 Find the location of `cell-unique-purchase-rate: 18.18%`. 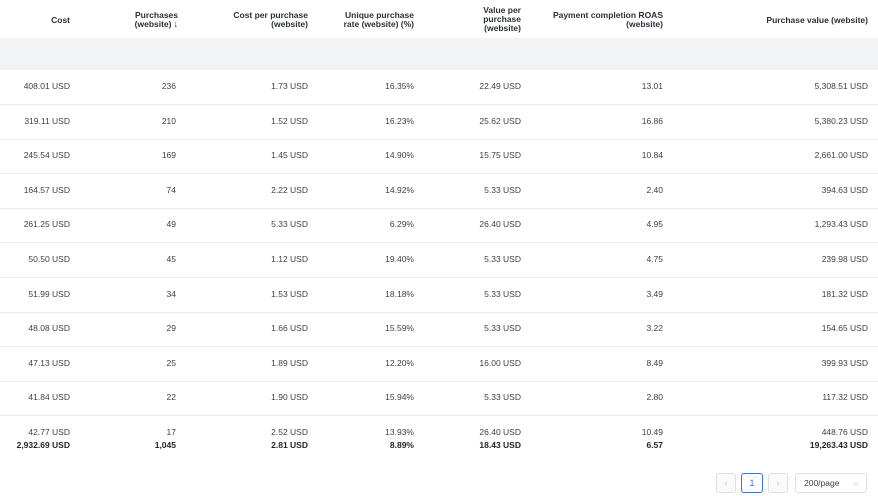

cell-unique-purchase-rate: 18.18% is located at coordinates (399, 293).